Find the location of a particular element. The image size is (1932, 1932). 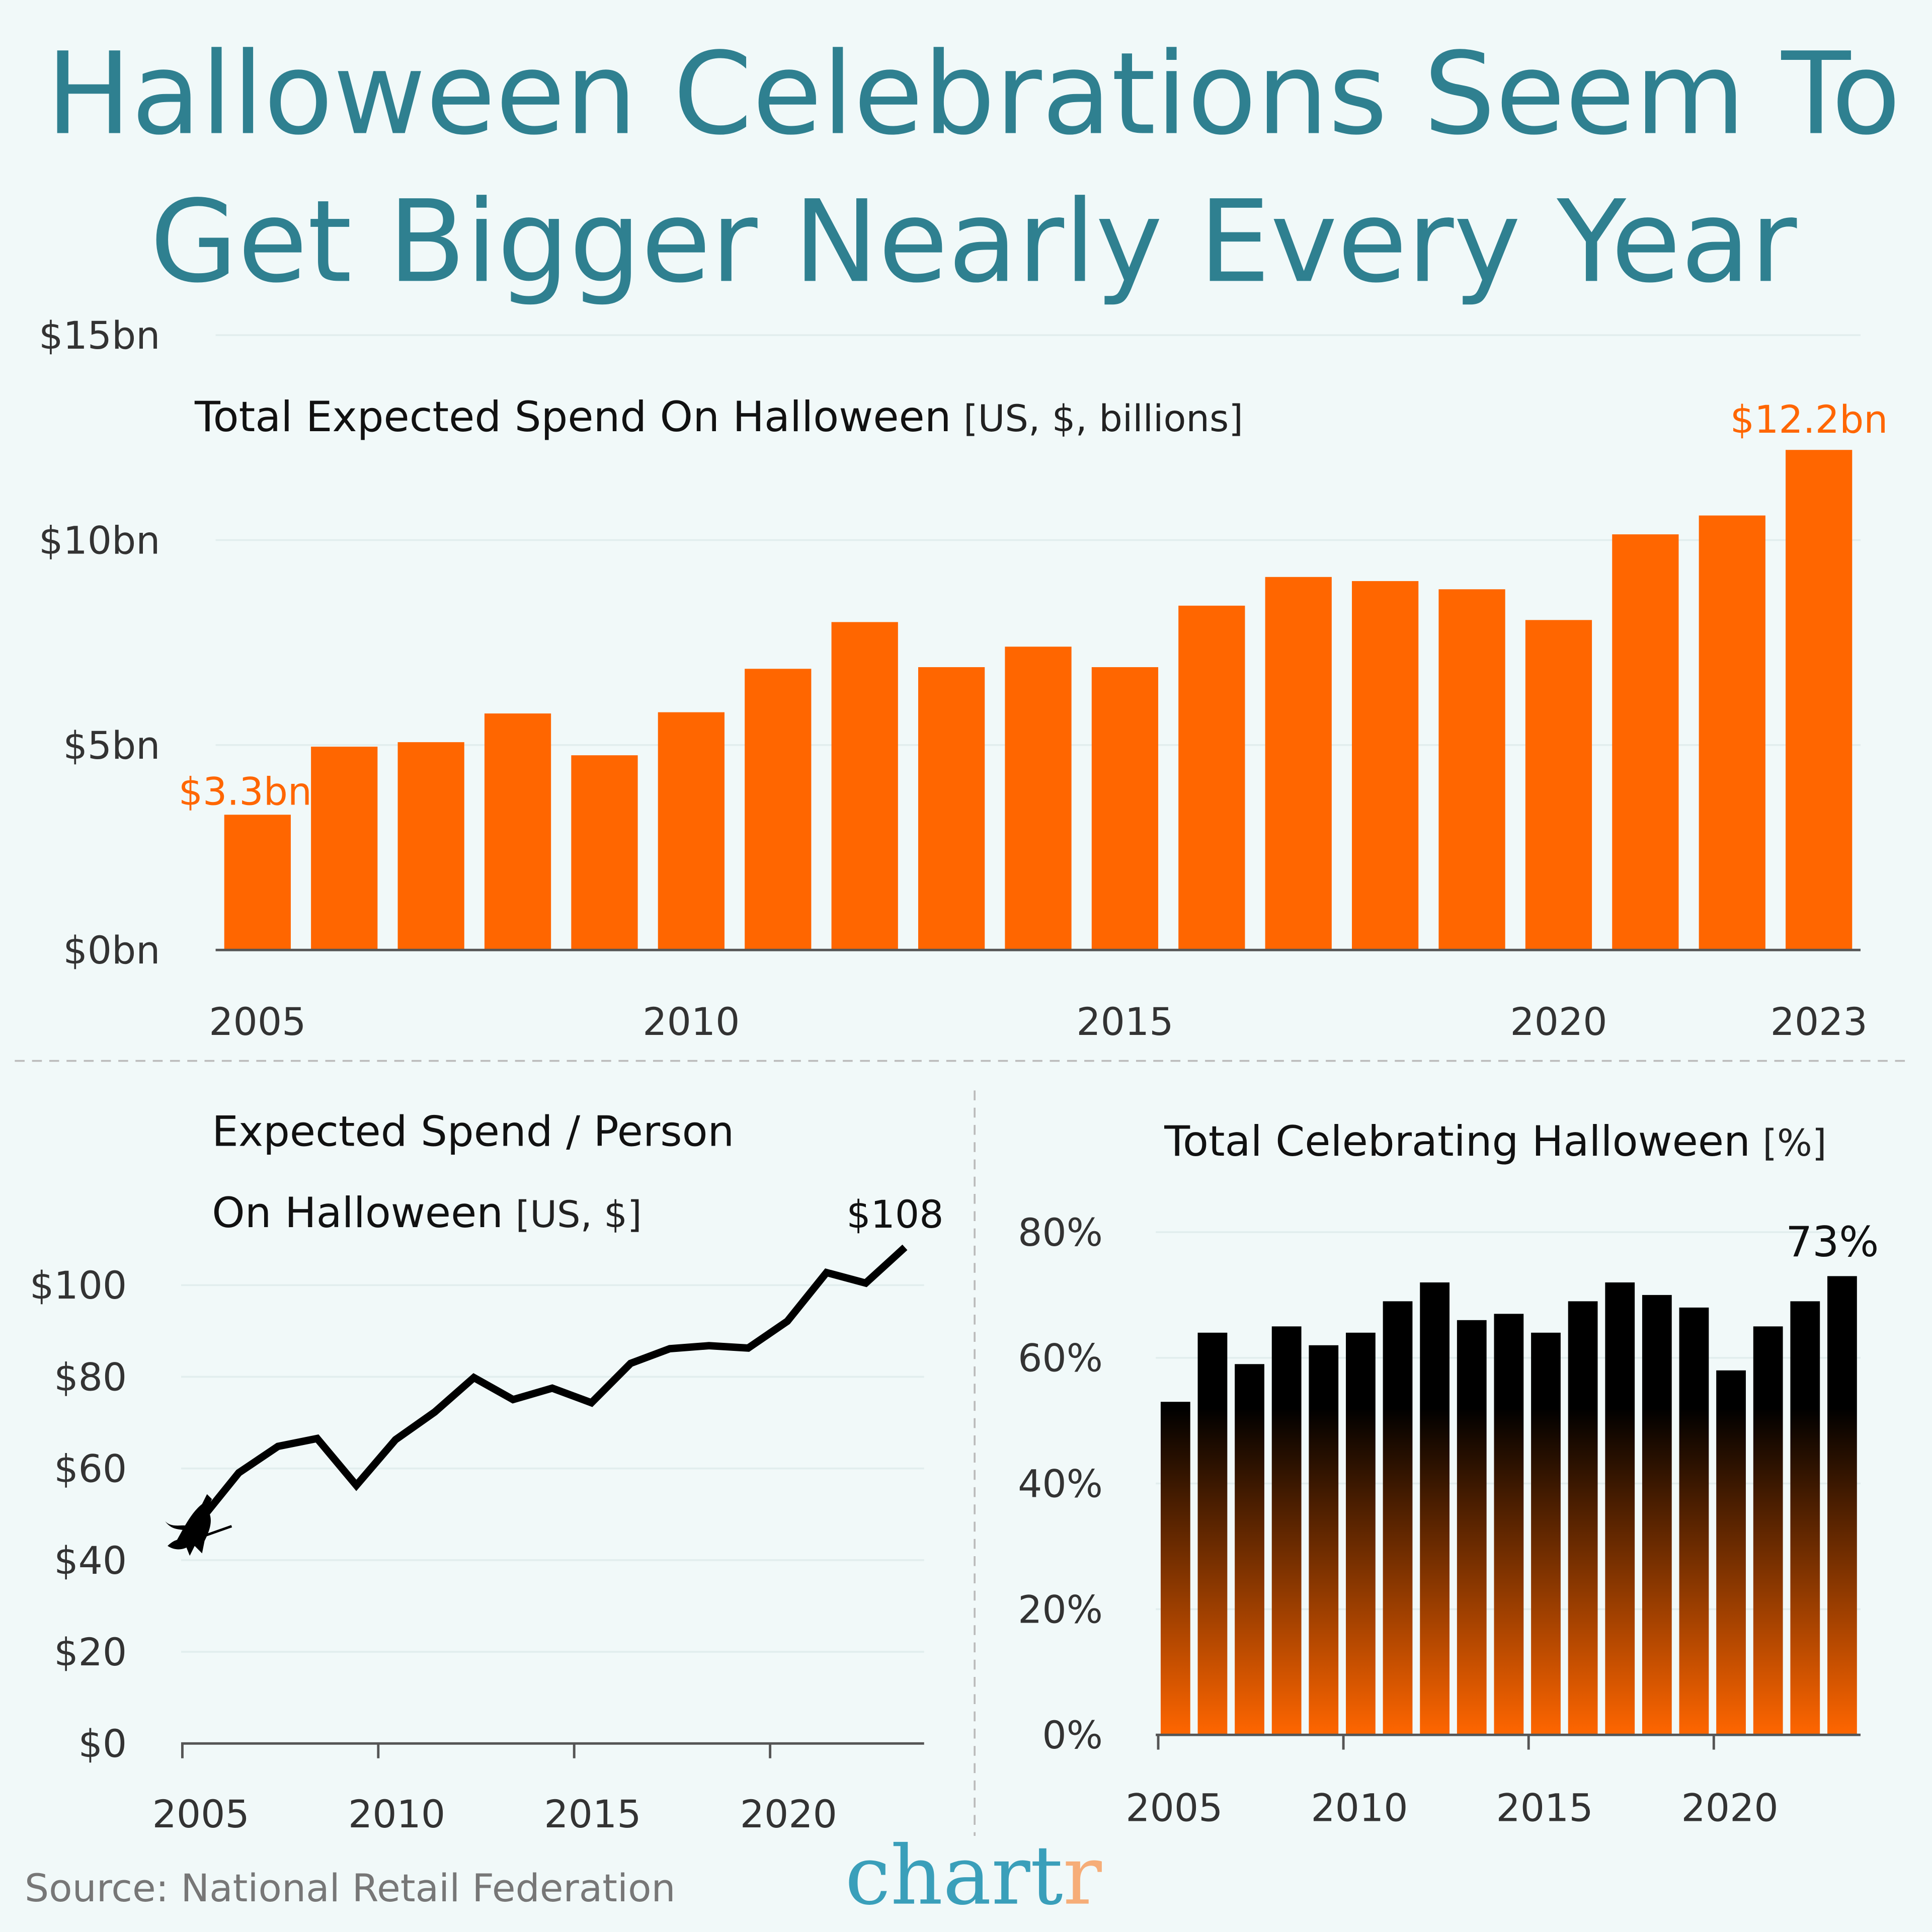

chartr-logo: chartr is located at coordinates (973, 1876).